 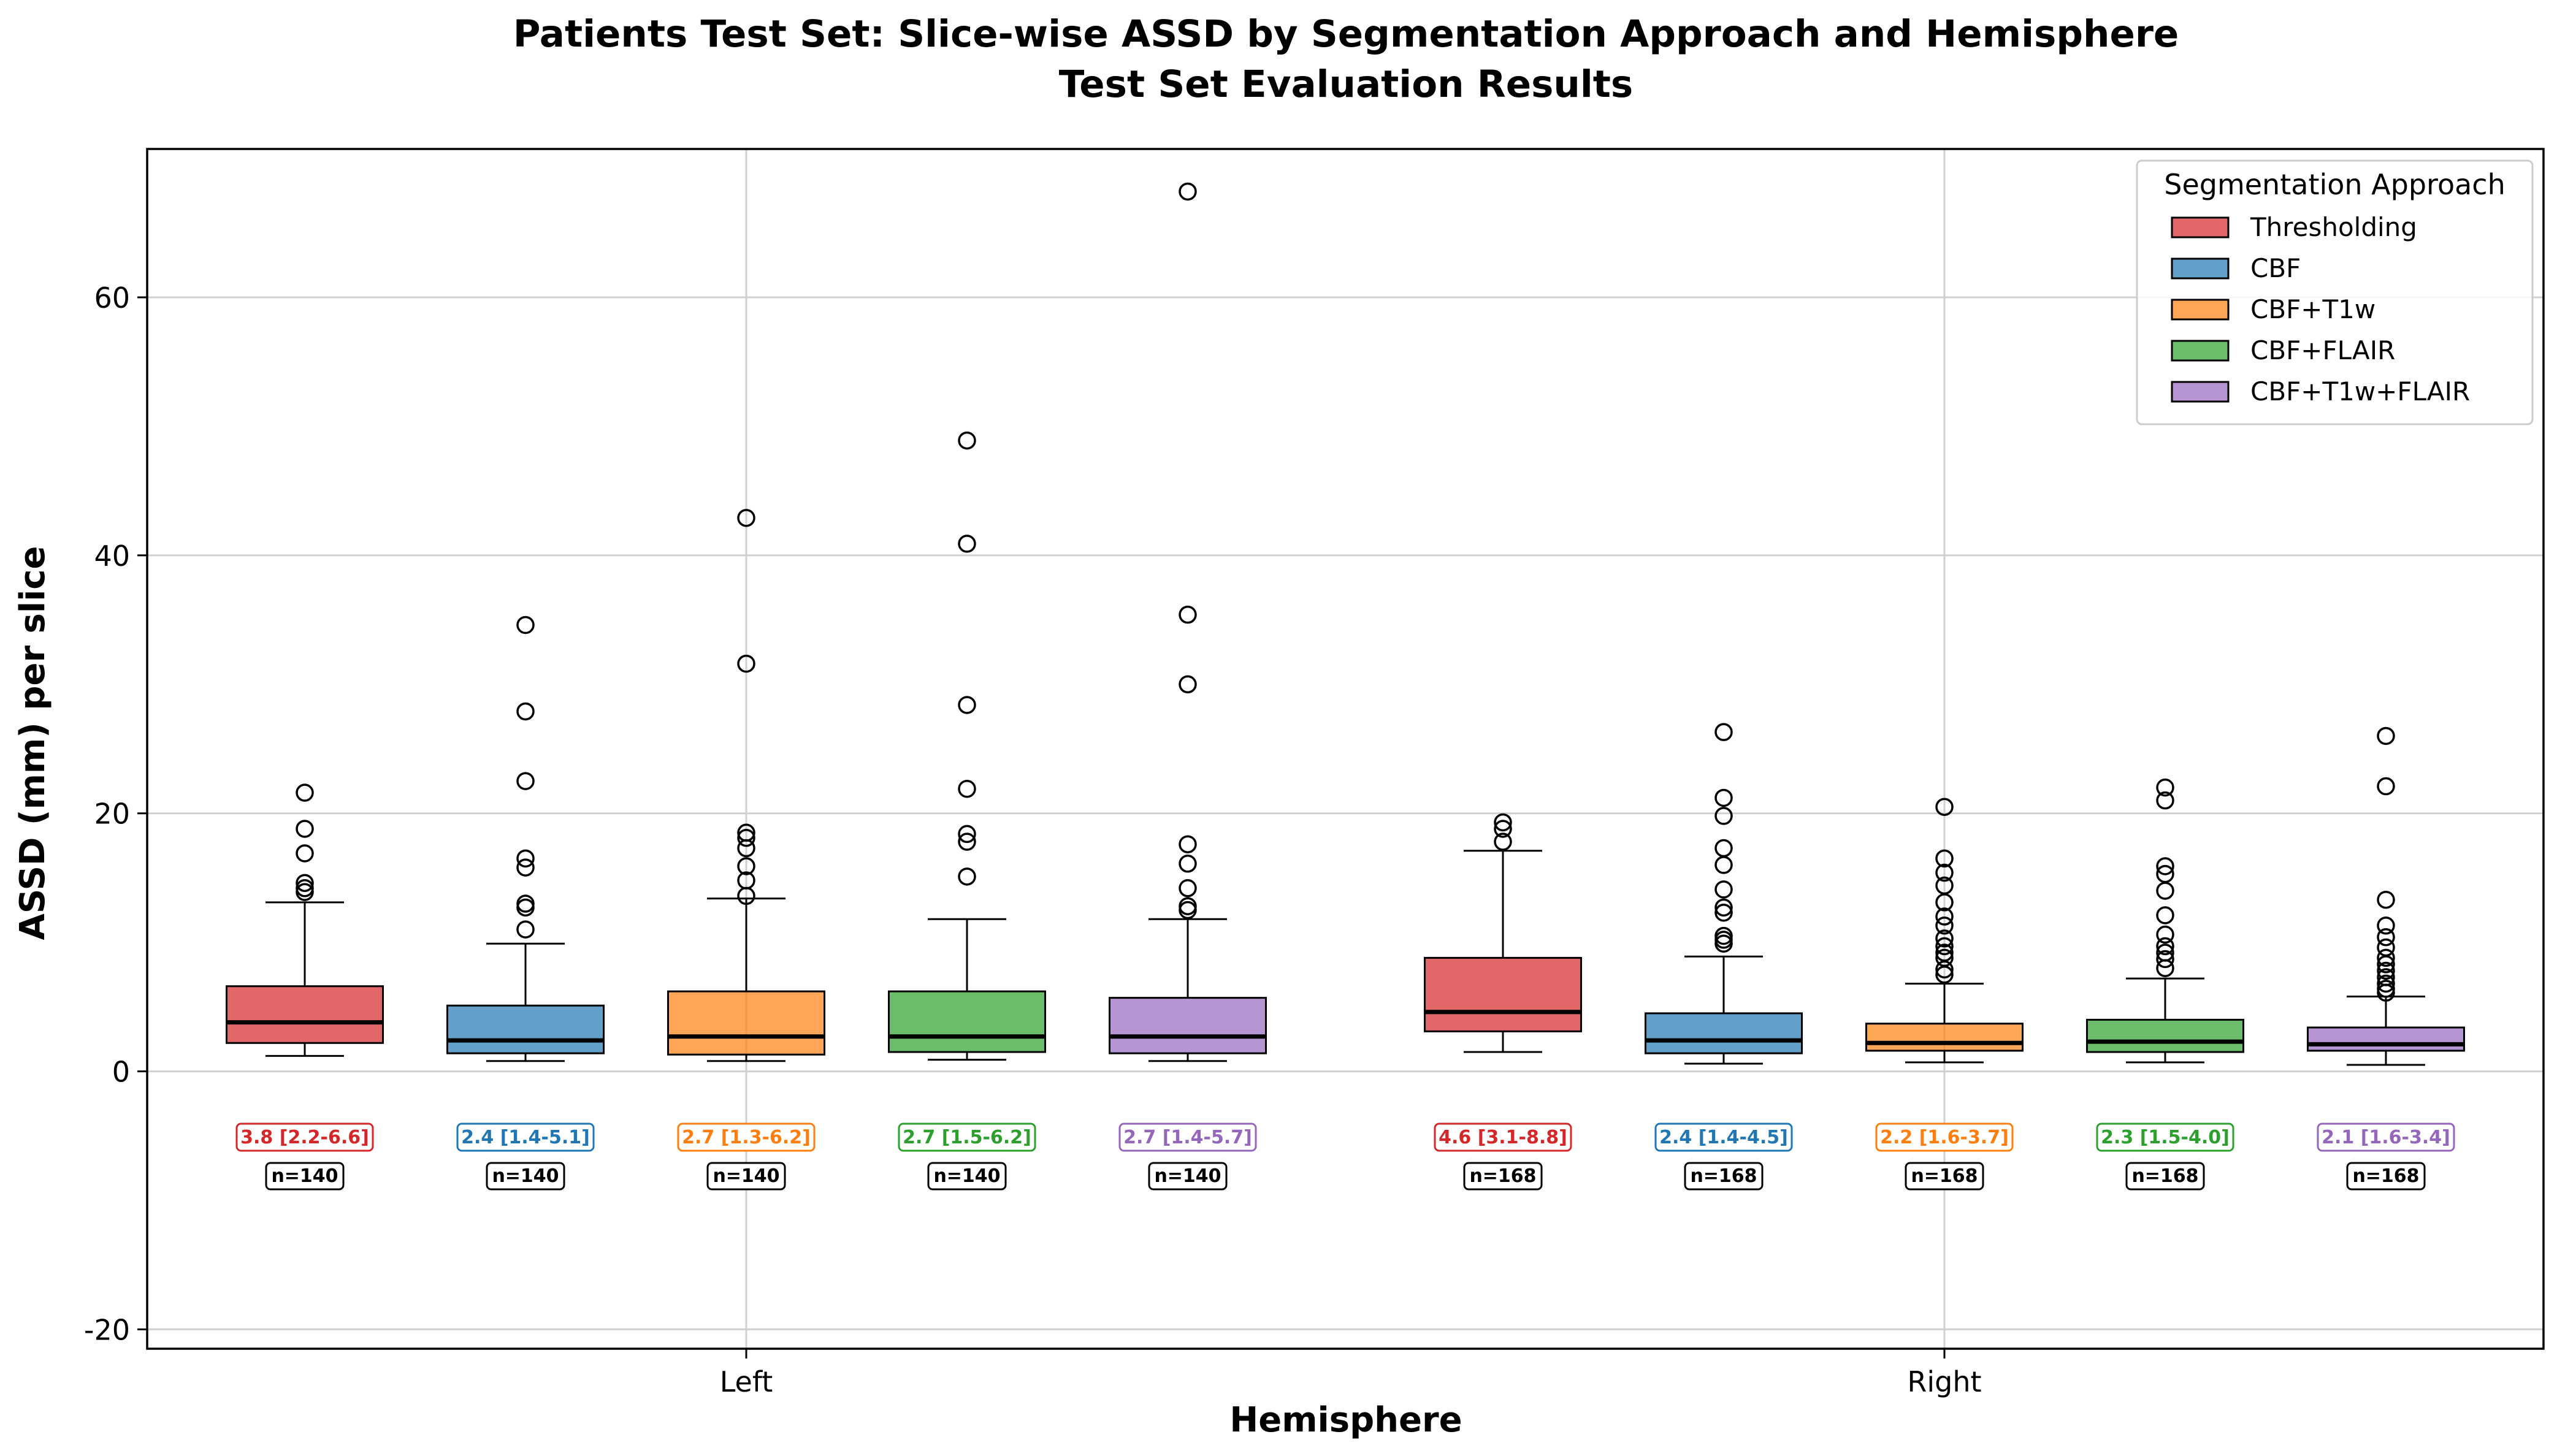 I want to click on legend-box, so click(x=2335, y=292).